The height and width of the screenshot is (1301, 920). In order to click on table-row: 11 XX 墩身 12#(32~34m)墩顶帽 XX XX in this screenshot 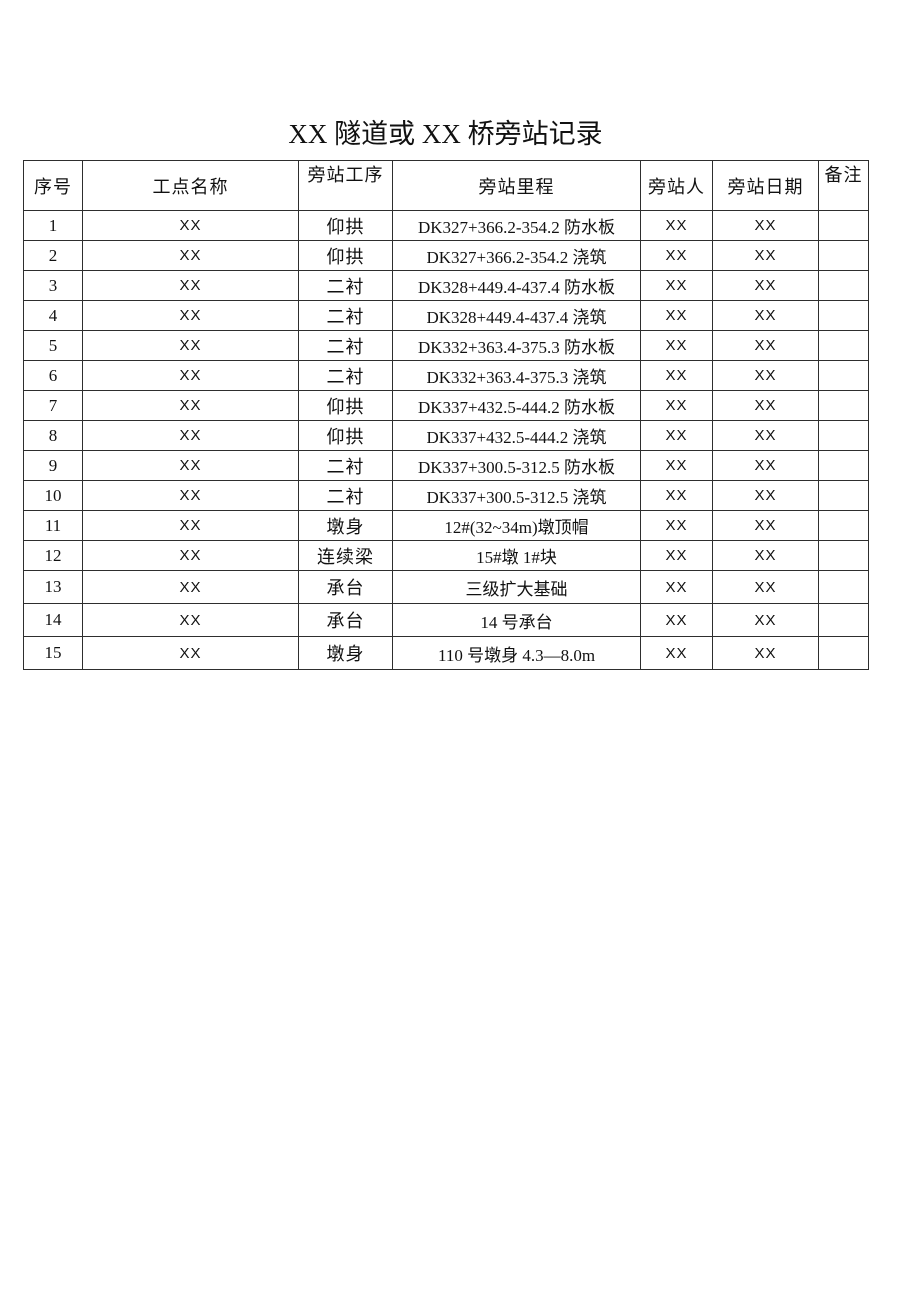, I will do `click(446, 525)`.